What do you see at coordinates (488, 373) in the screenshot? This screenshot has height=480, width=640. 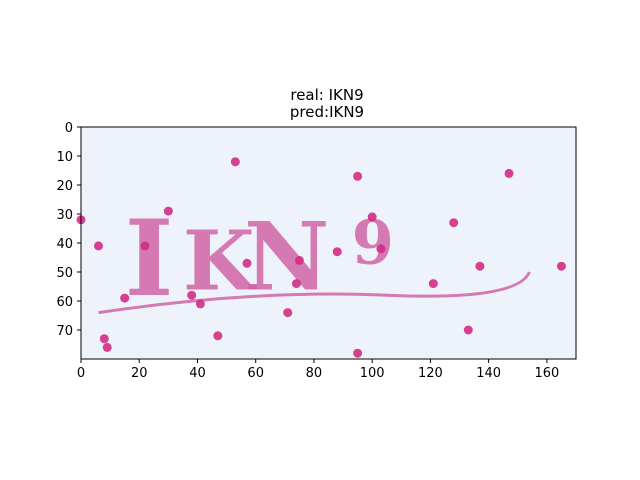 I see `x-tick-label: 140` at bounding box center [488, 373].